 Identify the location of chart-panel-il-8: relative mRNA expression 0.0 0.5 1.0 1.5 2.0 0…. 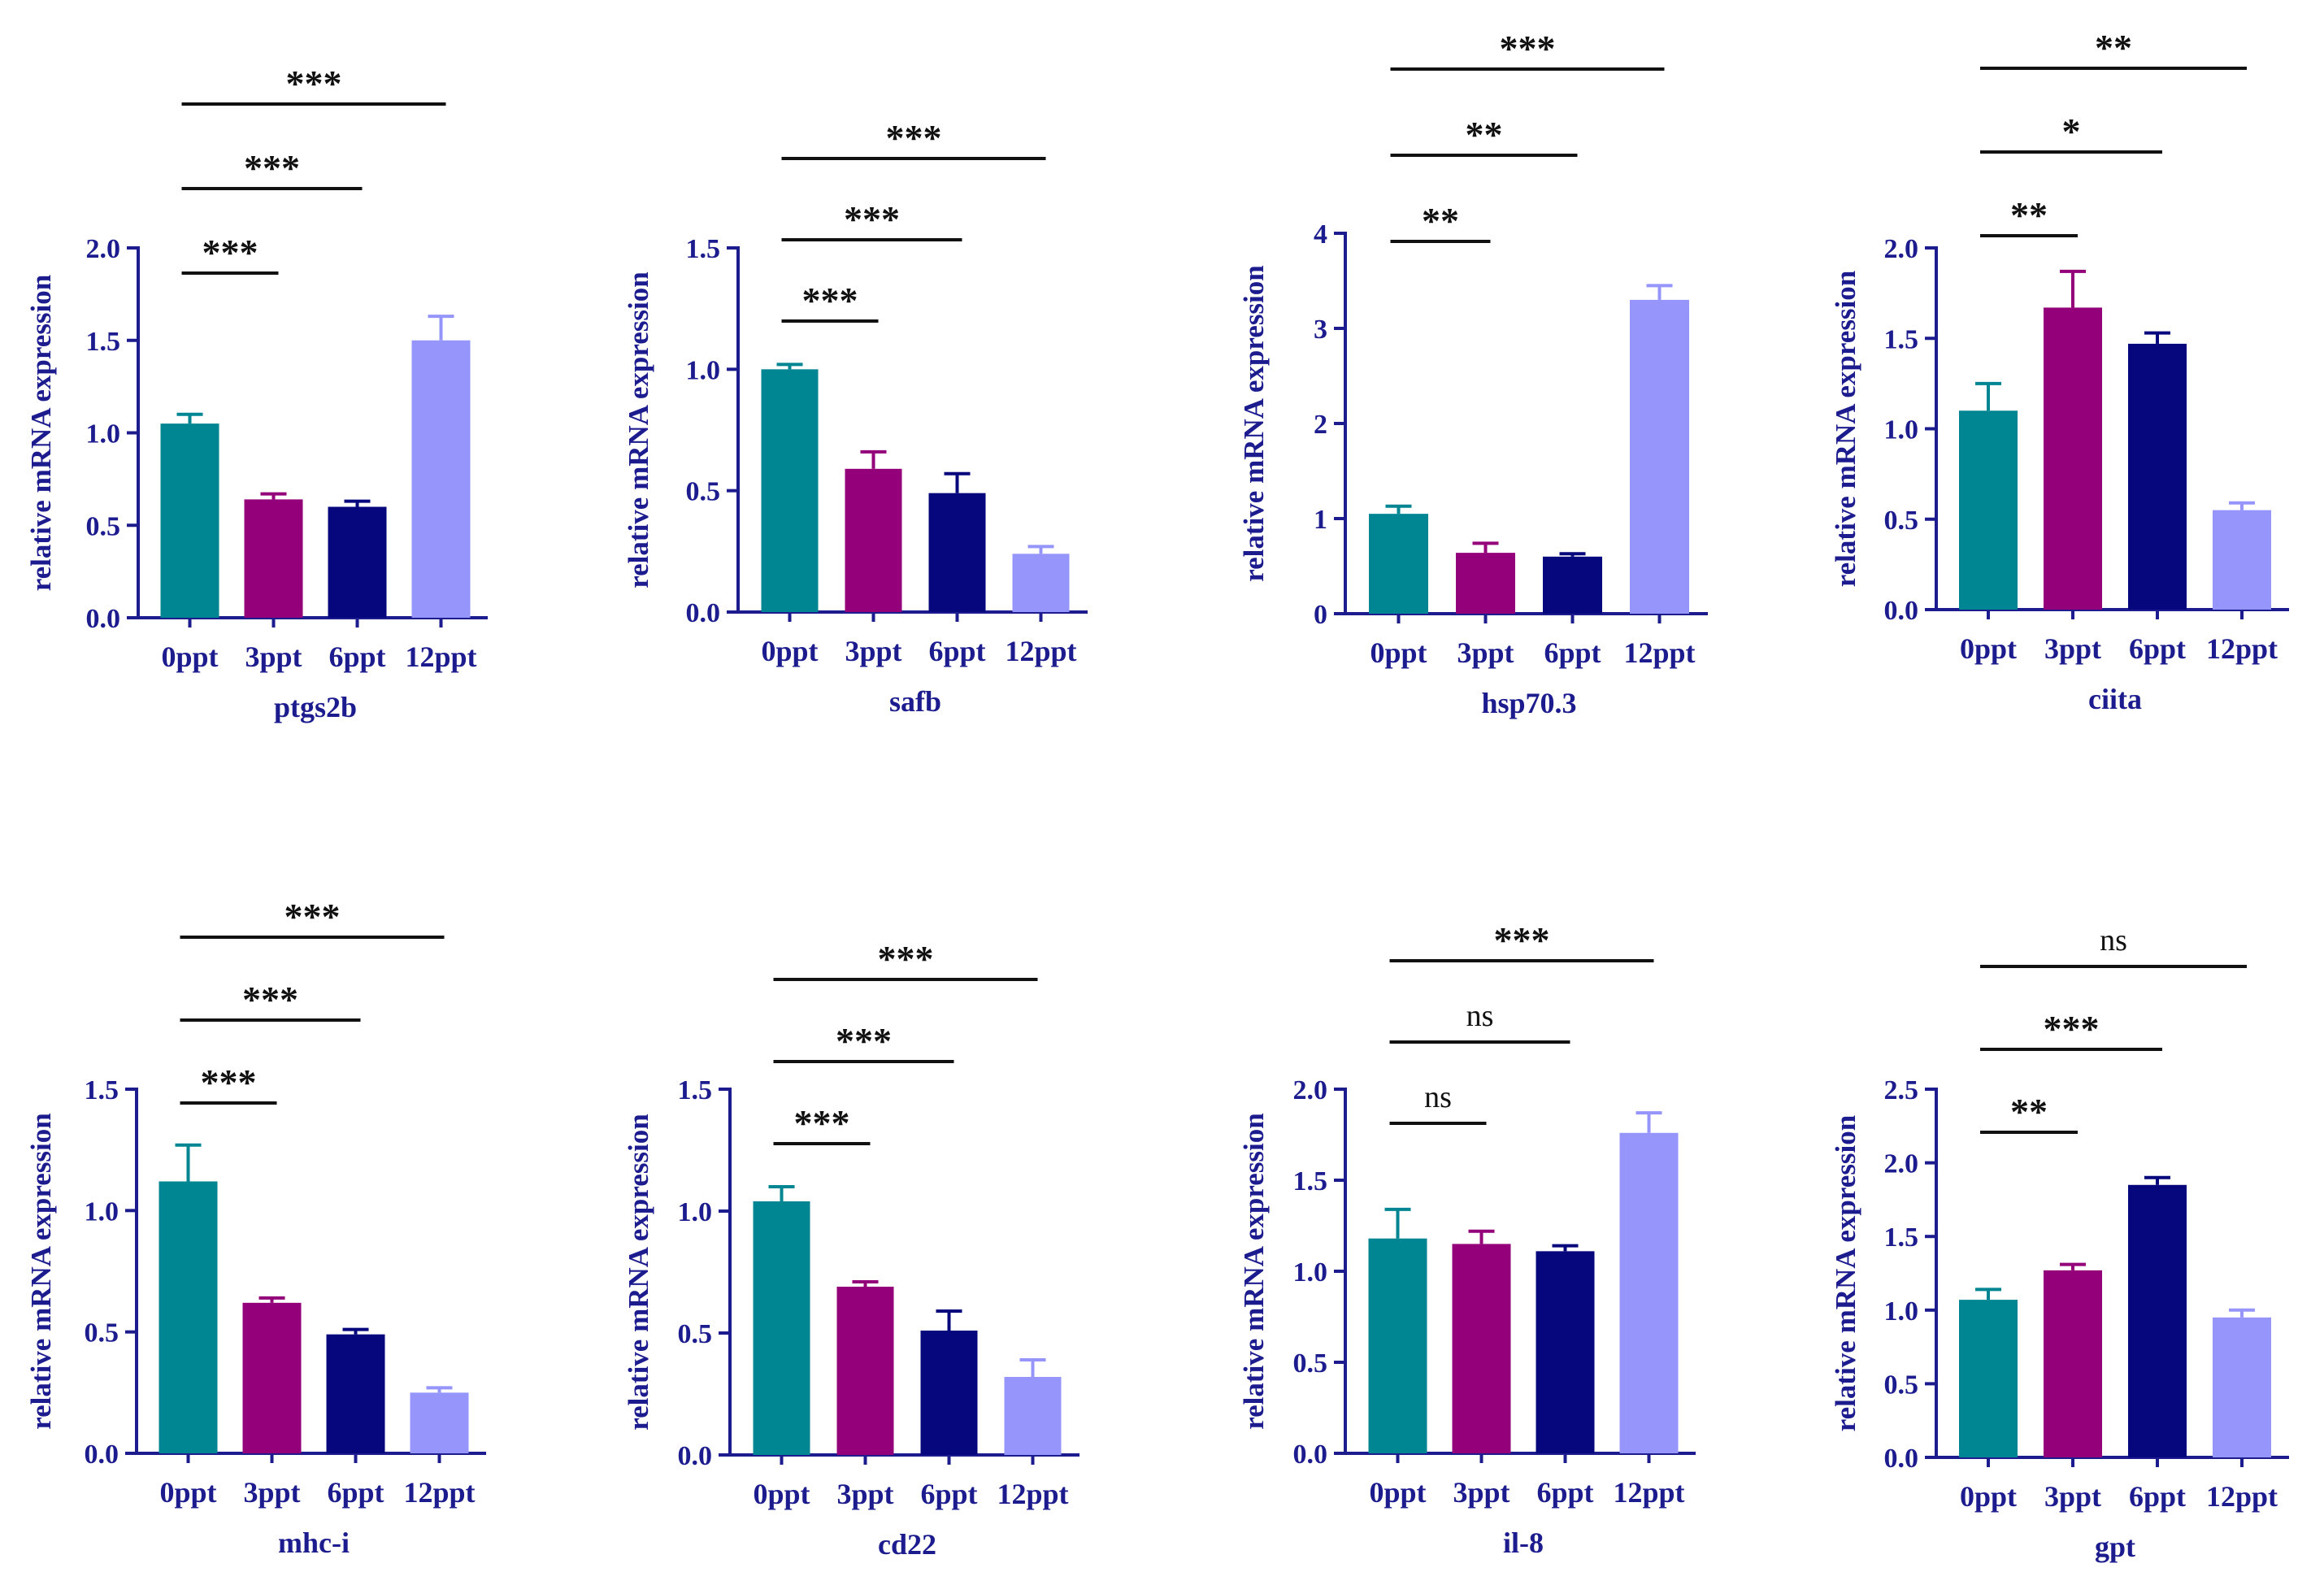
(1497, 1188).